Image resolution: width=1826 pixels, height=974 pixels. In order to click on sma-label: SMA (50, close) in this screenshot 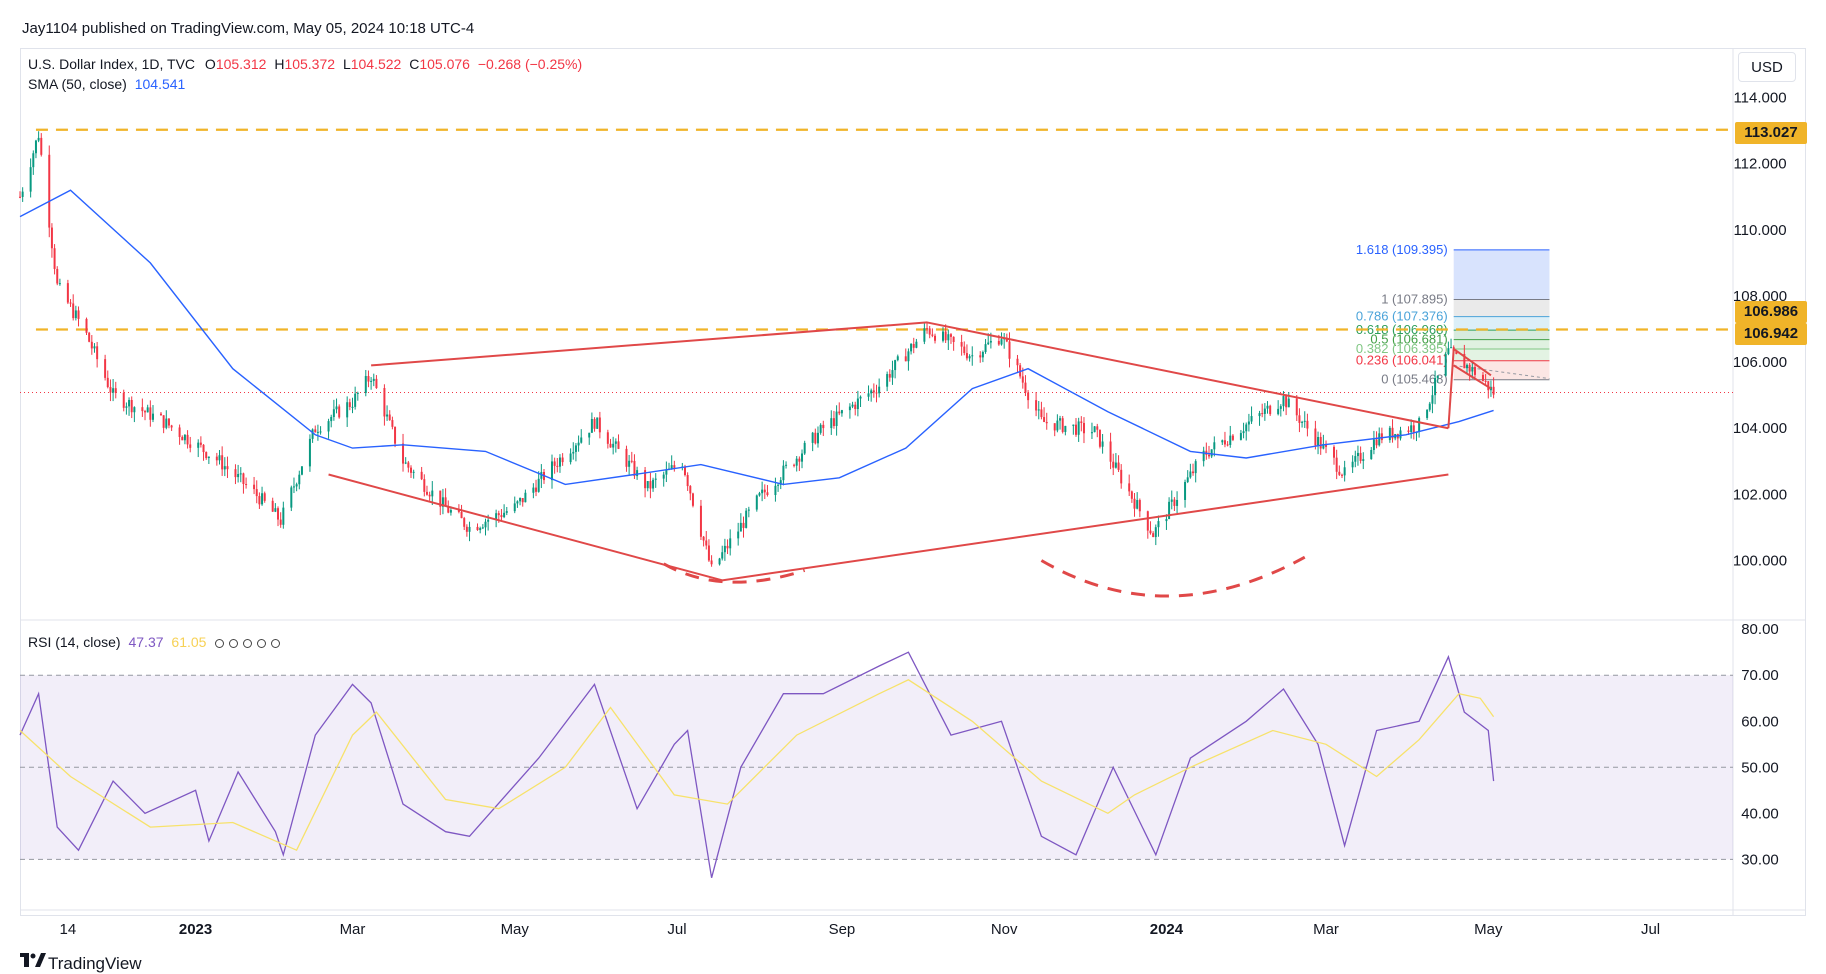, I will do `click(77, 84)`.